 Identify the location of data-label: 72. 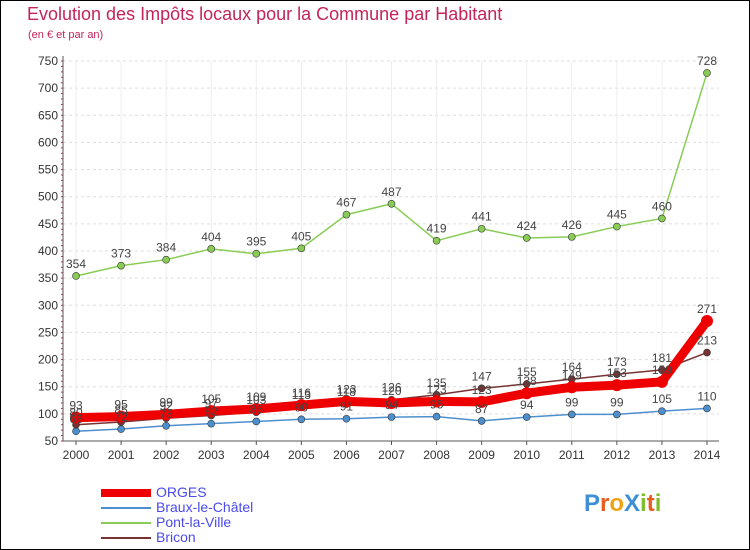
(121, 417).